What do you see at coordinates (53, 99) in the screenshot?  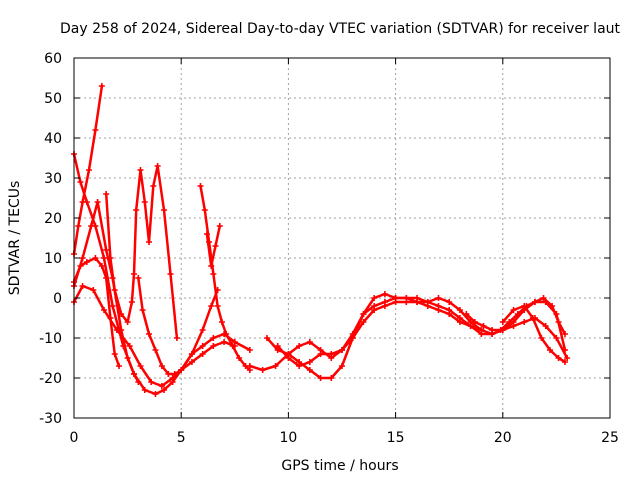 I see `y-tick-label: 50` at bounding box center [53, 99].